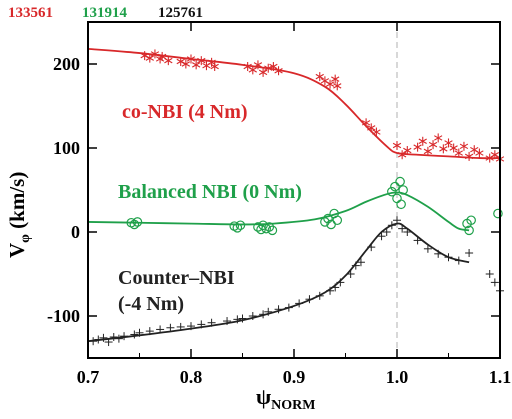 The height and width of the screenshot is (419, 512). Describe the element at coordinates (66, 148) in the screenshot. I see `y-tick-label: 100` at that location.